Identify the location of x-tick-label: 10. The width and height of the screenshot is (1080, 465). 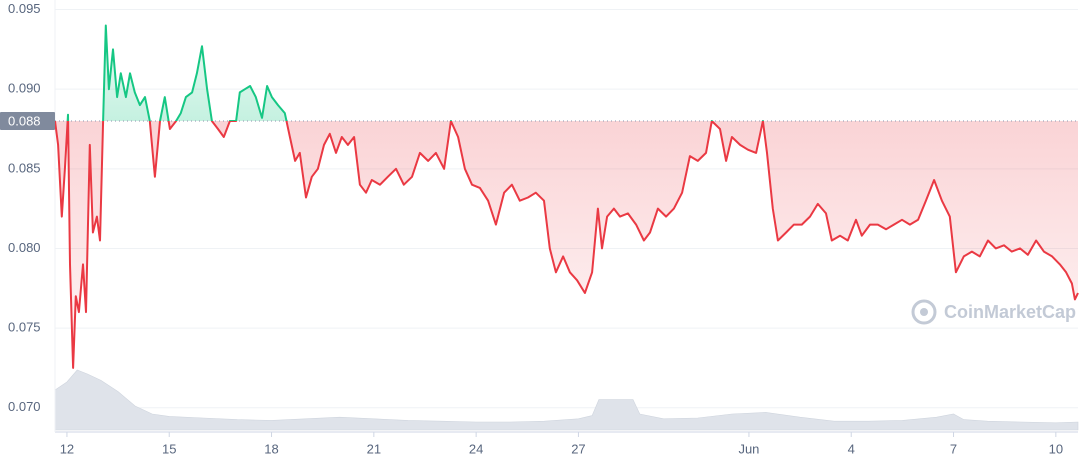
(1056, 448).